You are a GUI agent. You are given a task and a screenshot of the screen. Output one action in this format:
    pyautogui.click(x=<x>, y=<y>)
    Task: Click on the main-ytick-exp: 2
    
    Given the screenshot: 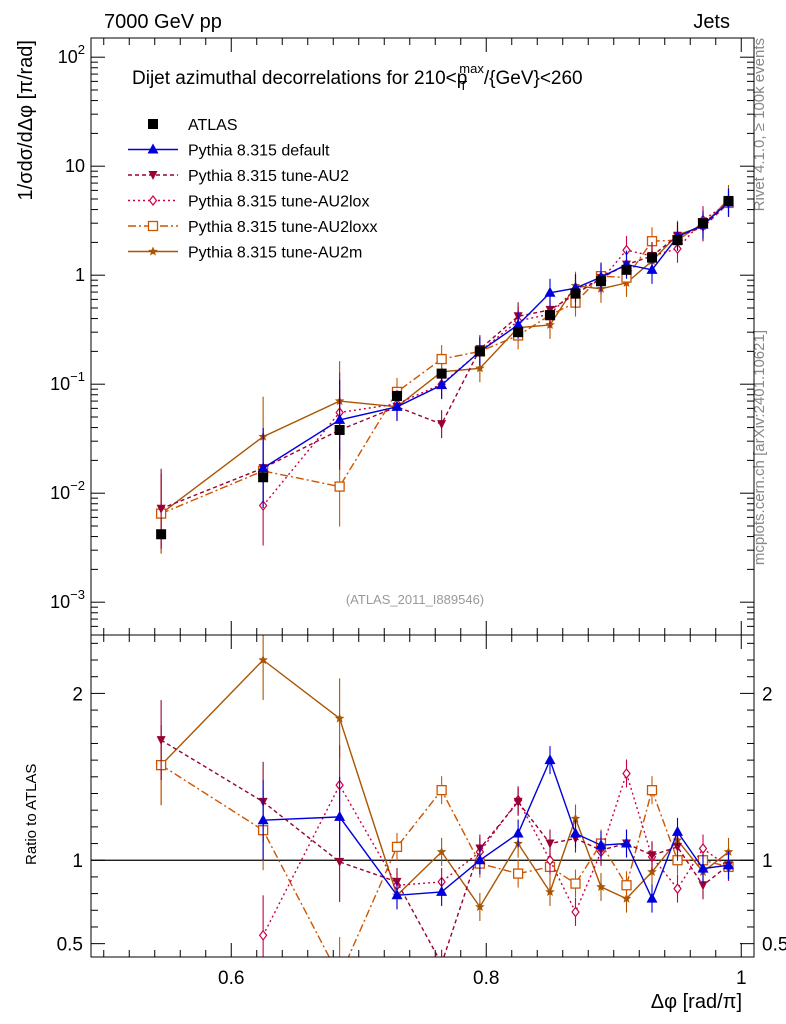 What is the action you would take?
    pyautogui.click(x=81, y=49)
    